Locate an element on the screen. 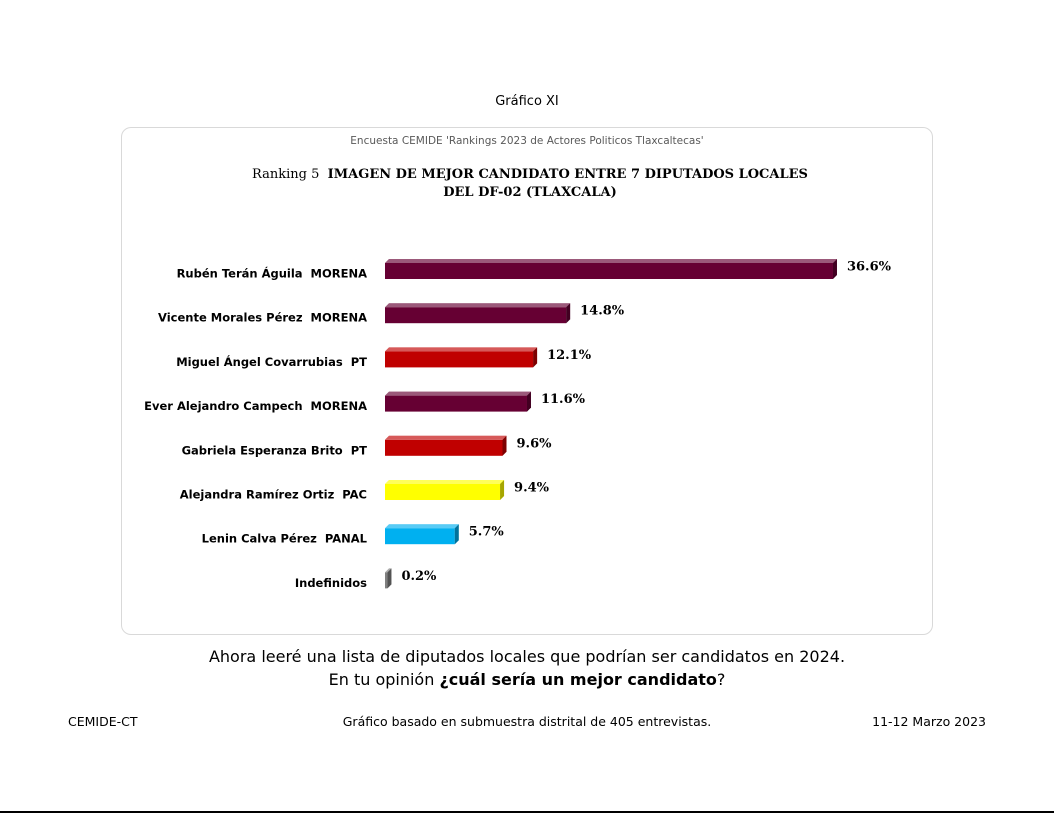 The image size is (1054, 815). category-label: Rubén Terán Águila MORENA is located at coordinates (272, 273).